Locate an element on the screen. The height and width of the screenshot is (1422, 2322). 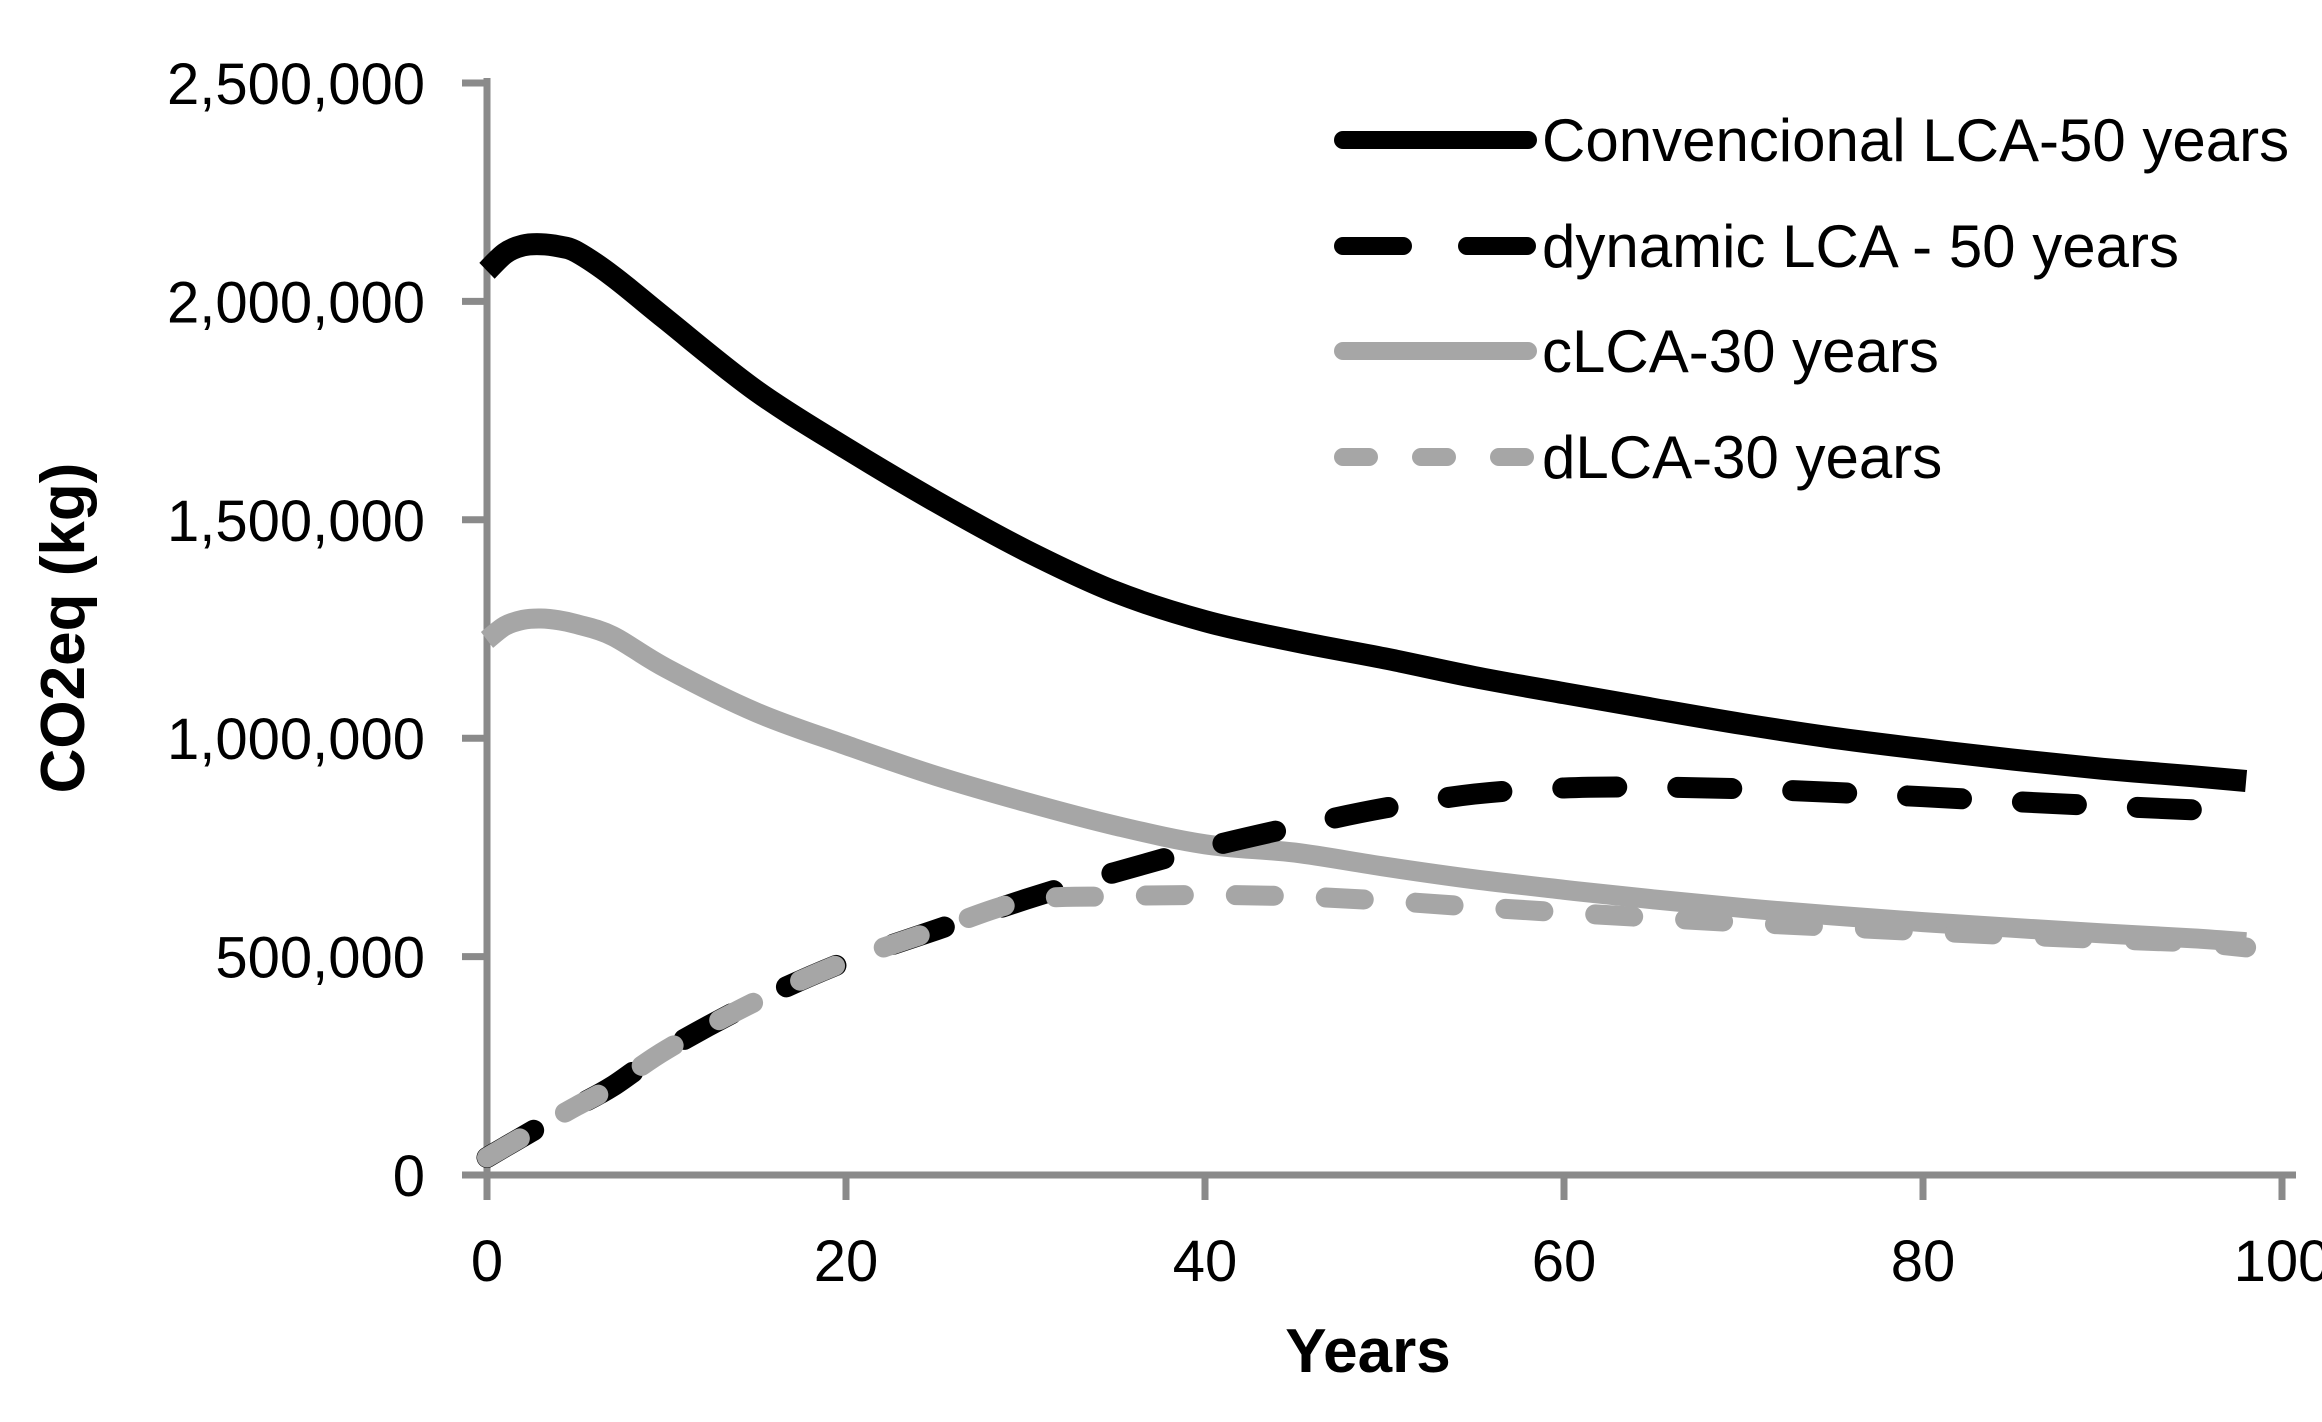
legend-item-dynamic-lca-50-years: dynamic LCA - 50 years is located at coordinates (1756, 246).